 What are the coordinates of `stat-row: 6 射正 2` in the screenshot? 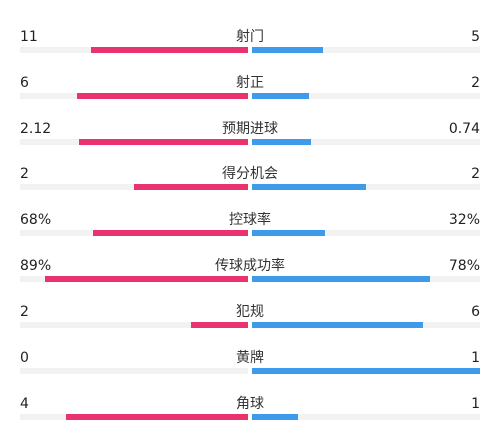 It's located at (250, 97).